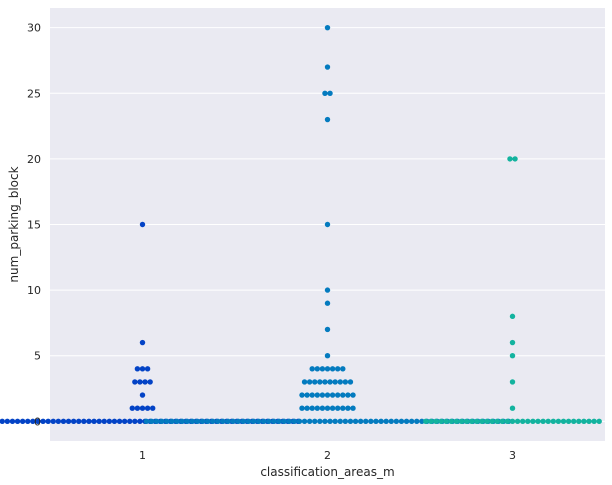 Image resolution: width=612 pixels, height=485 pixels. Describe the element at coordinates (327, 472) in the screenshot. I see `x-axis-title: classification_areas_m` at that location.